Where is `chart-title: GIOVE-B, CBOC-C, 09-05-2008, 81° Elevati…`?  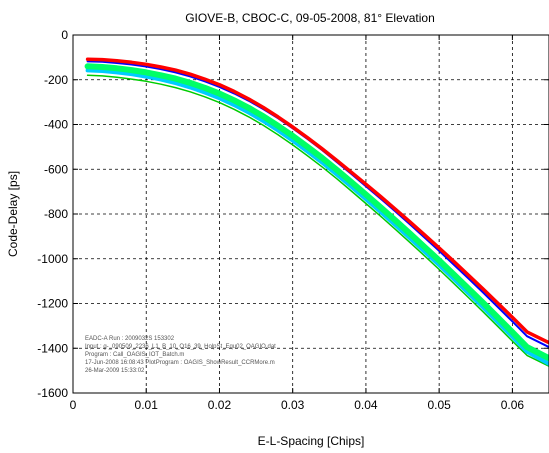 chart-title: GIOVE-B, CBOC-C, 09-05-2008, 81° Elevati… is located at coordinates (310, 18).